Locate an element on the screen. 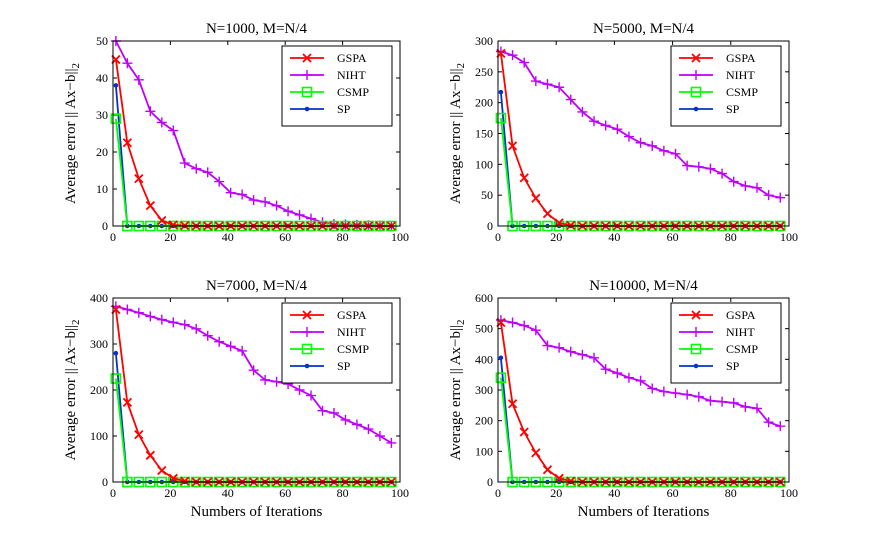  legend-label-niht: NIHT is located at coordinates (351, 332).